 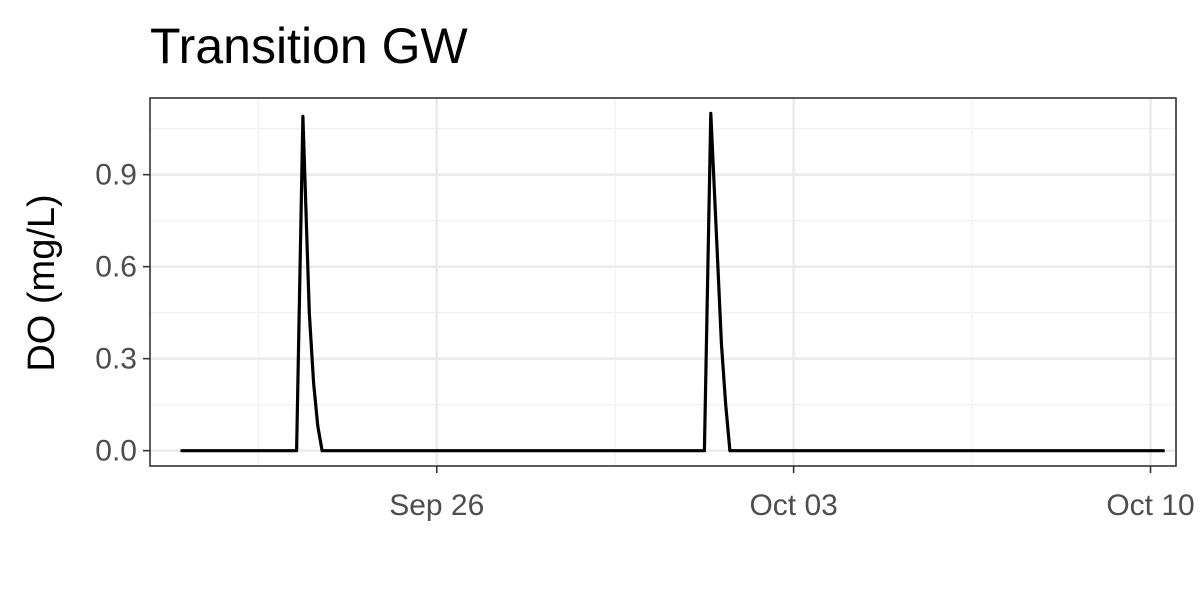 I want to click on x-tick-label: Sep 26, so click(x=436, y=505).